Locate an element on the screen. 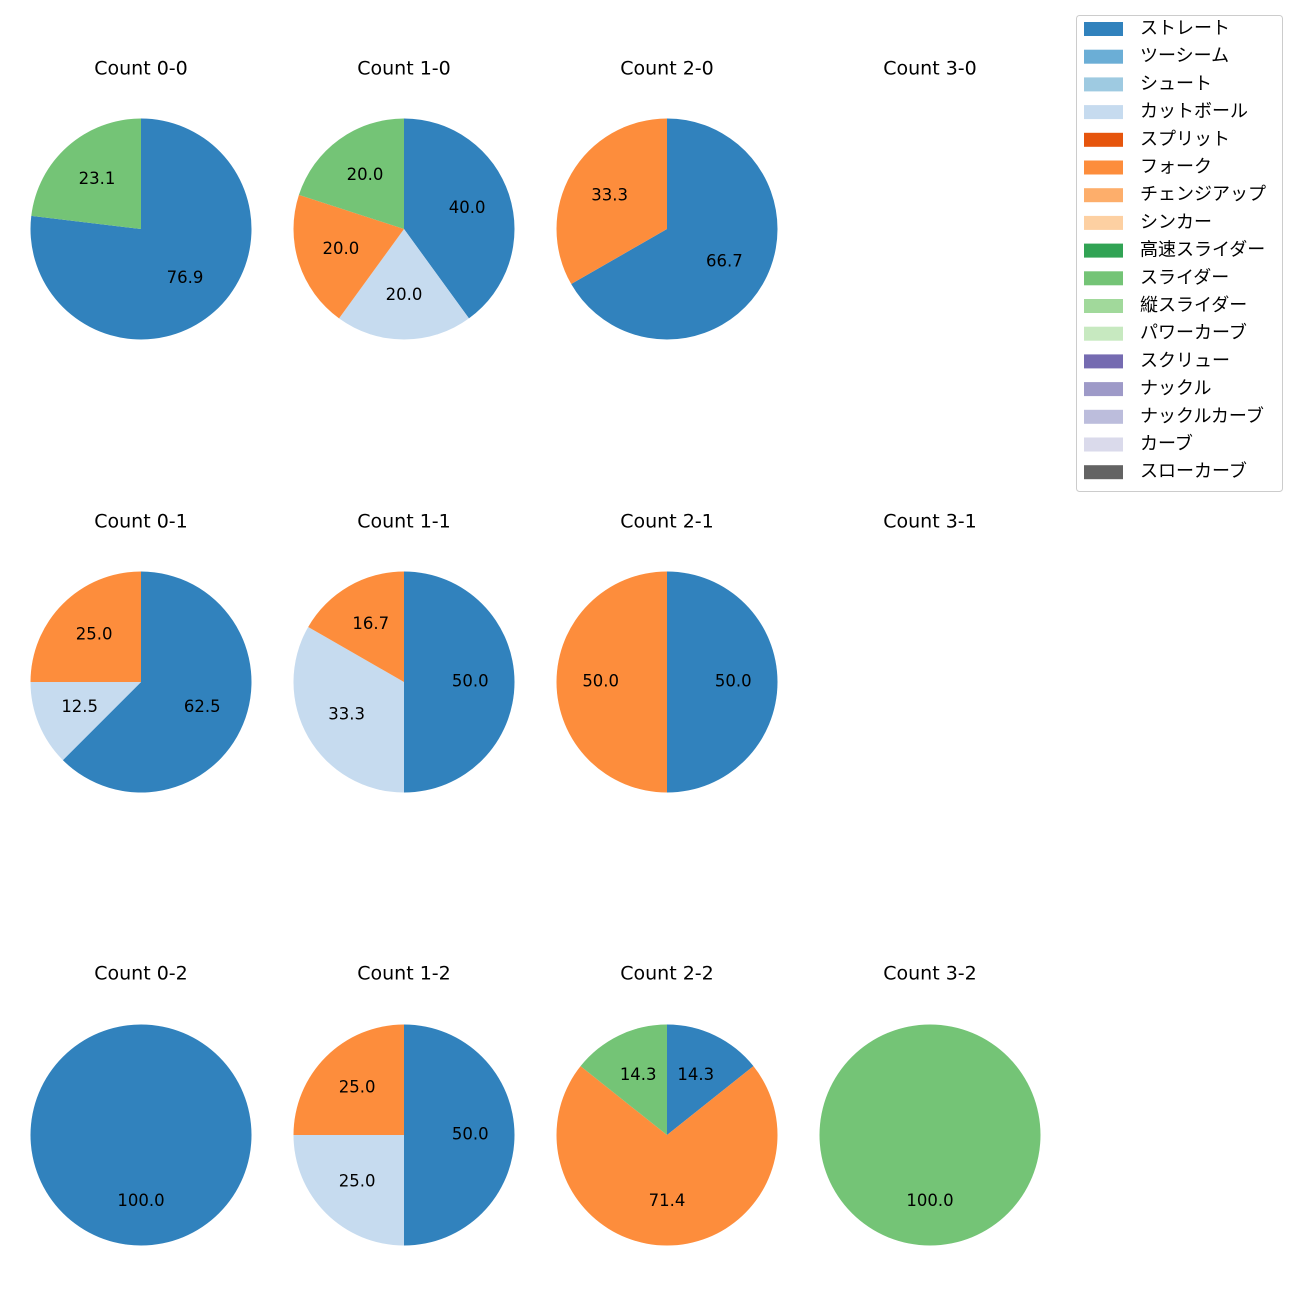 Image resolution: width=1300 pixels, height=1300 pixels. pie-title: Count 2-0 is located at coordinates (667, 69).